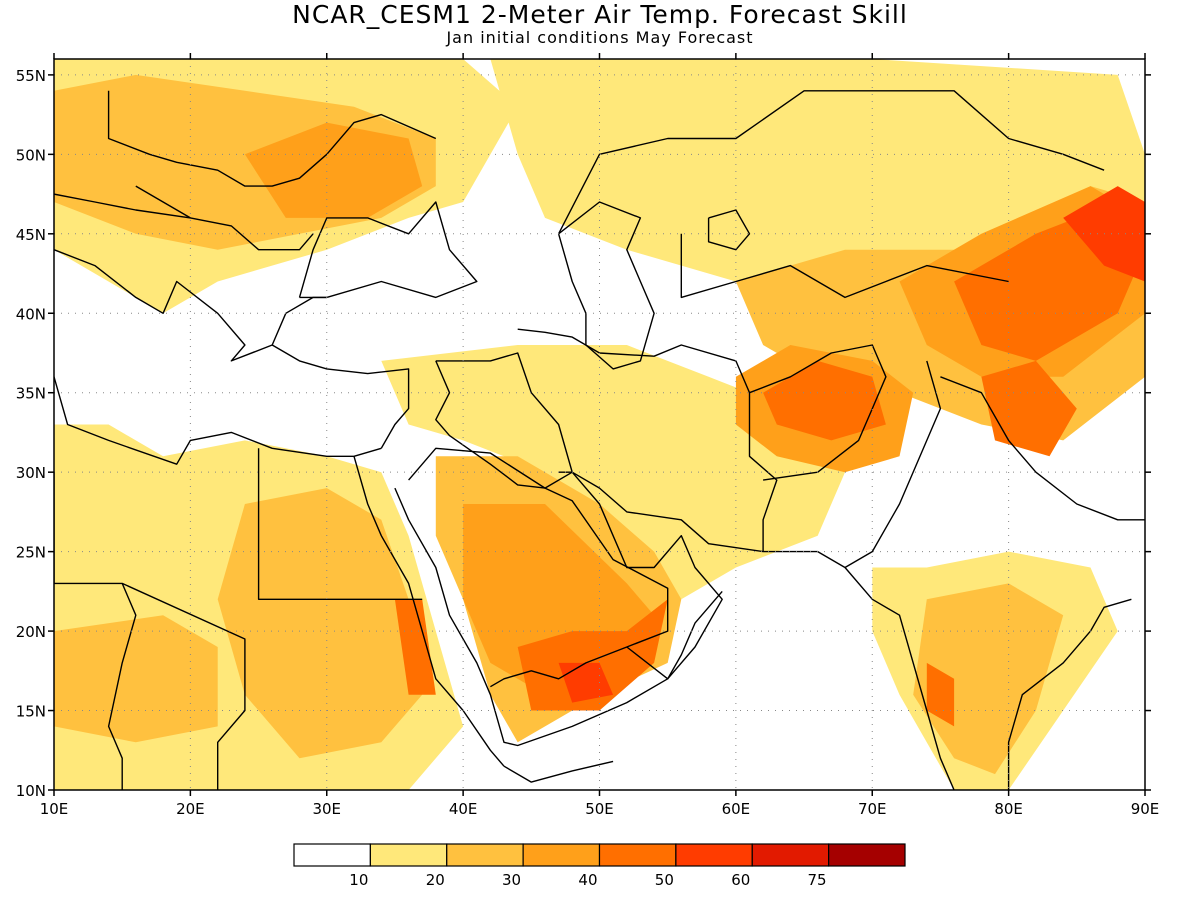 The height and width of the screenshot is (900, 1200). I want to click on skill-region-middle-east, so click(613, 472).